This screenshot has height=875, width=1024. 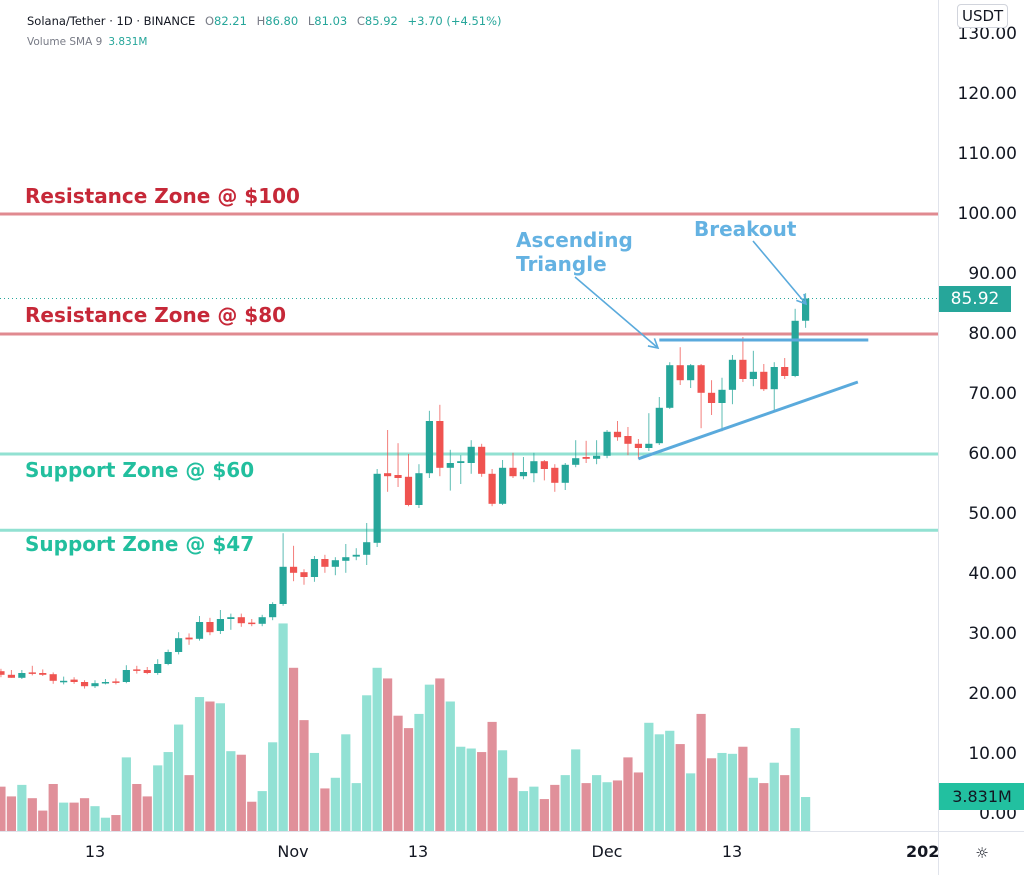 I want to click on close-value: 85.92, so click(x=381, y=21).